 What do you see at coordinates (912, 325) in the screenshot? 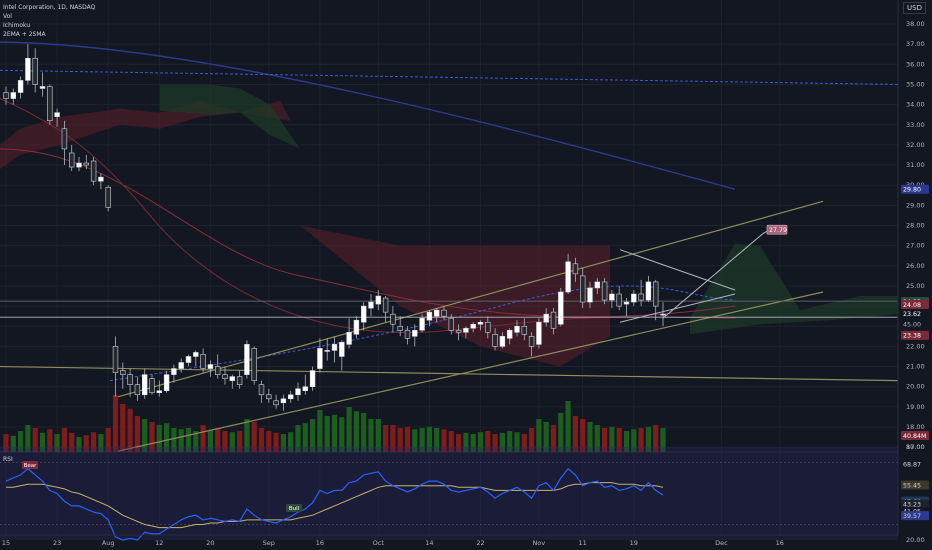
I see `price-tag-label-countdown: 45.00` at bounding box center [912, 325].